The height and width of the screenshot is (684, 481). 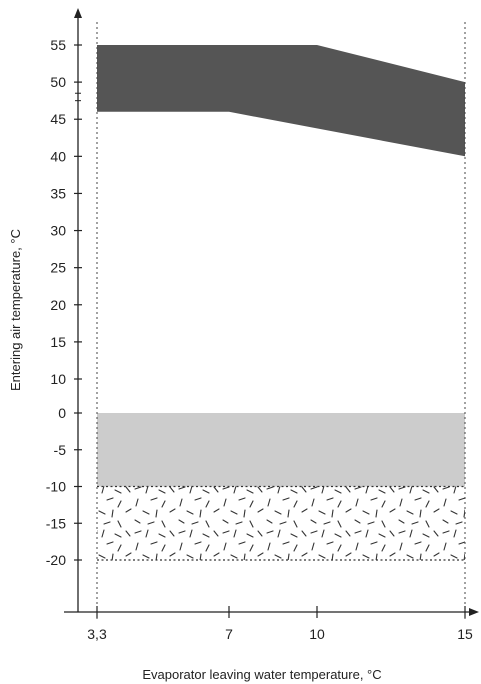 What do you see at coordinates (58, 231) in the screenshot?
I see `y-tick-label: 30` at bounding box center [58, 231].